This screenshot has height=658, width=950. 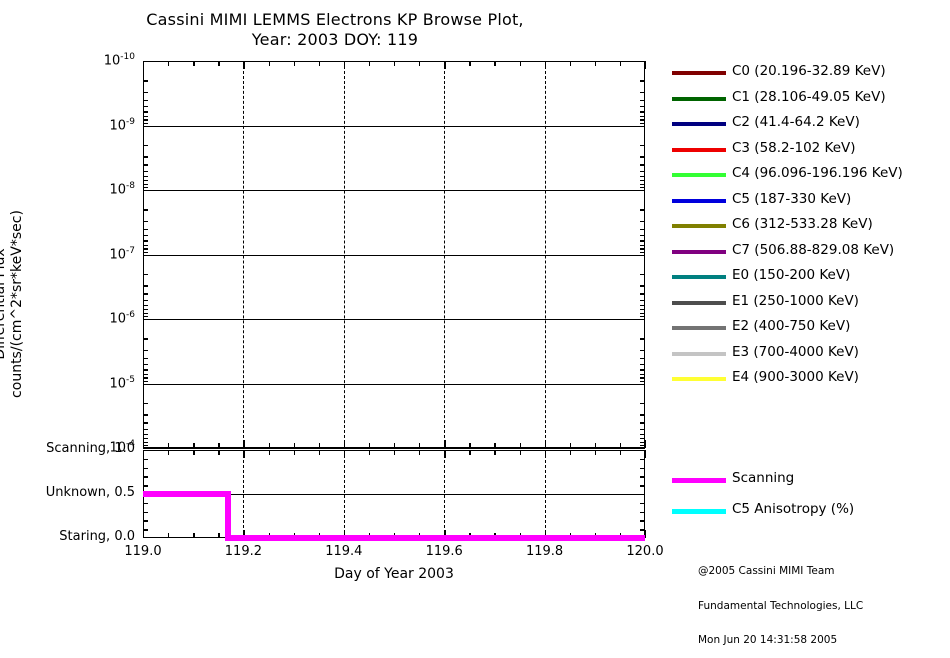 What do you see at coordinates (811, 228) in the screenshot?
I see `legend-item: C6 (312-533.28 KeV)` at bounding box center [811, 228].